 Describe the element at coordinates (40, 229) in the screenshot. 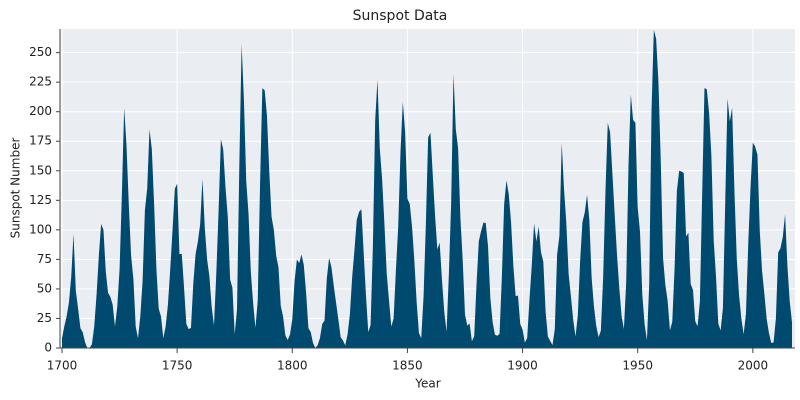

I see `y-tick-label: 100` at that location.